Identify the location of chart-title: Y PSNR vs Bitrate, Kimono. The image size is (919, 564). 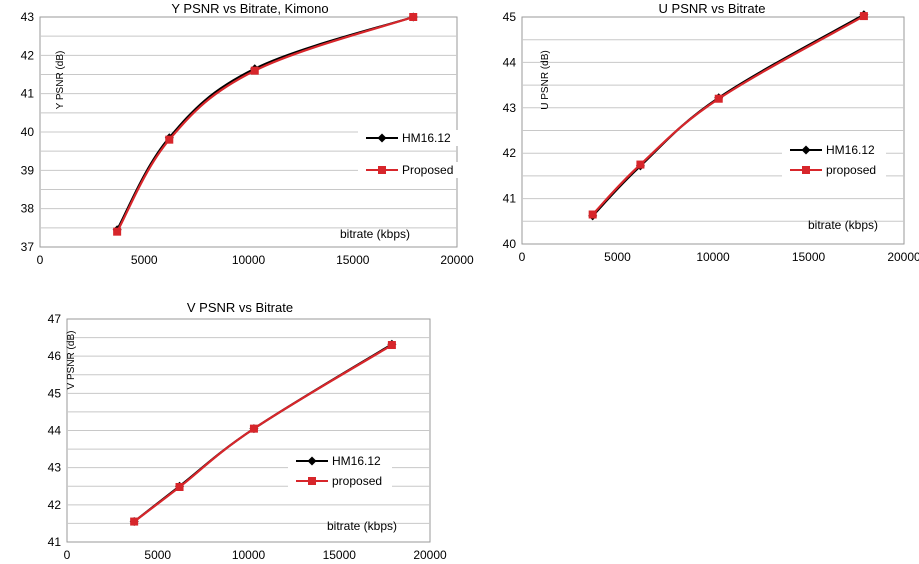
(249, 8).